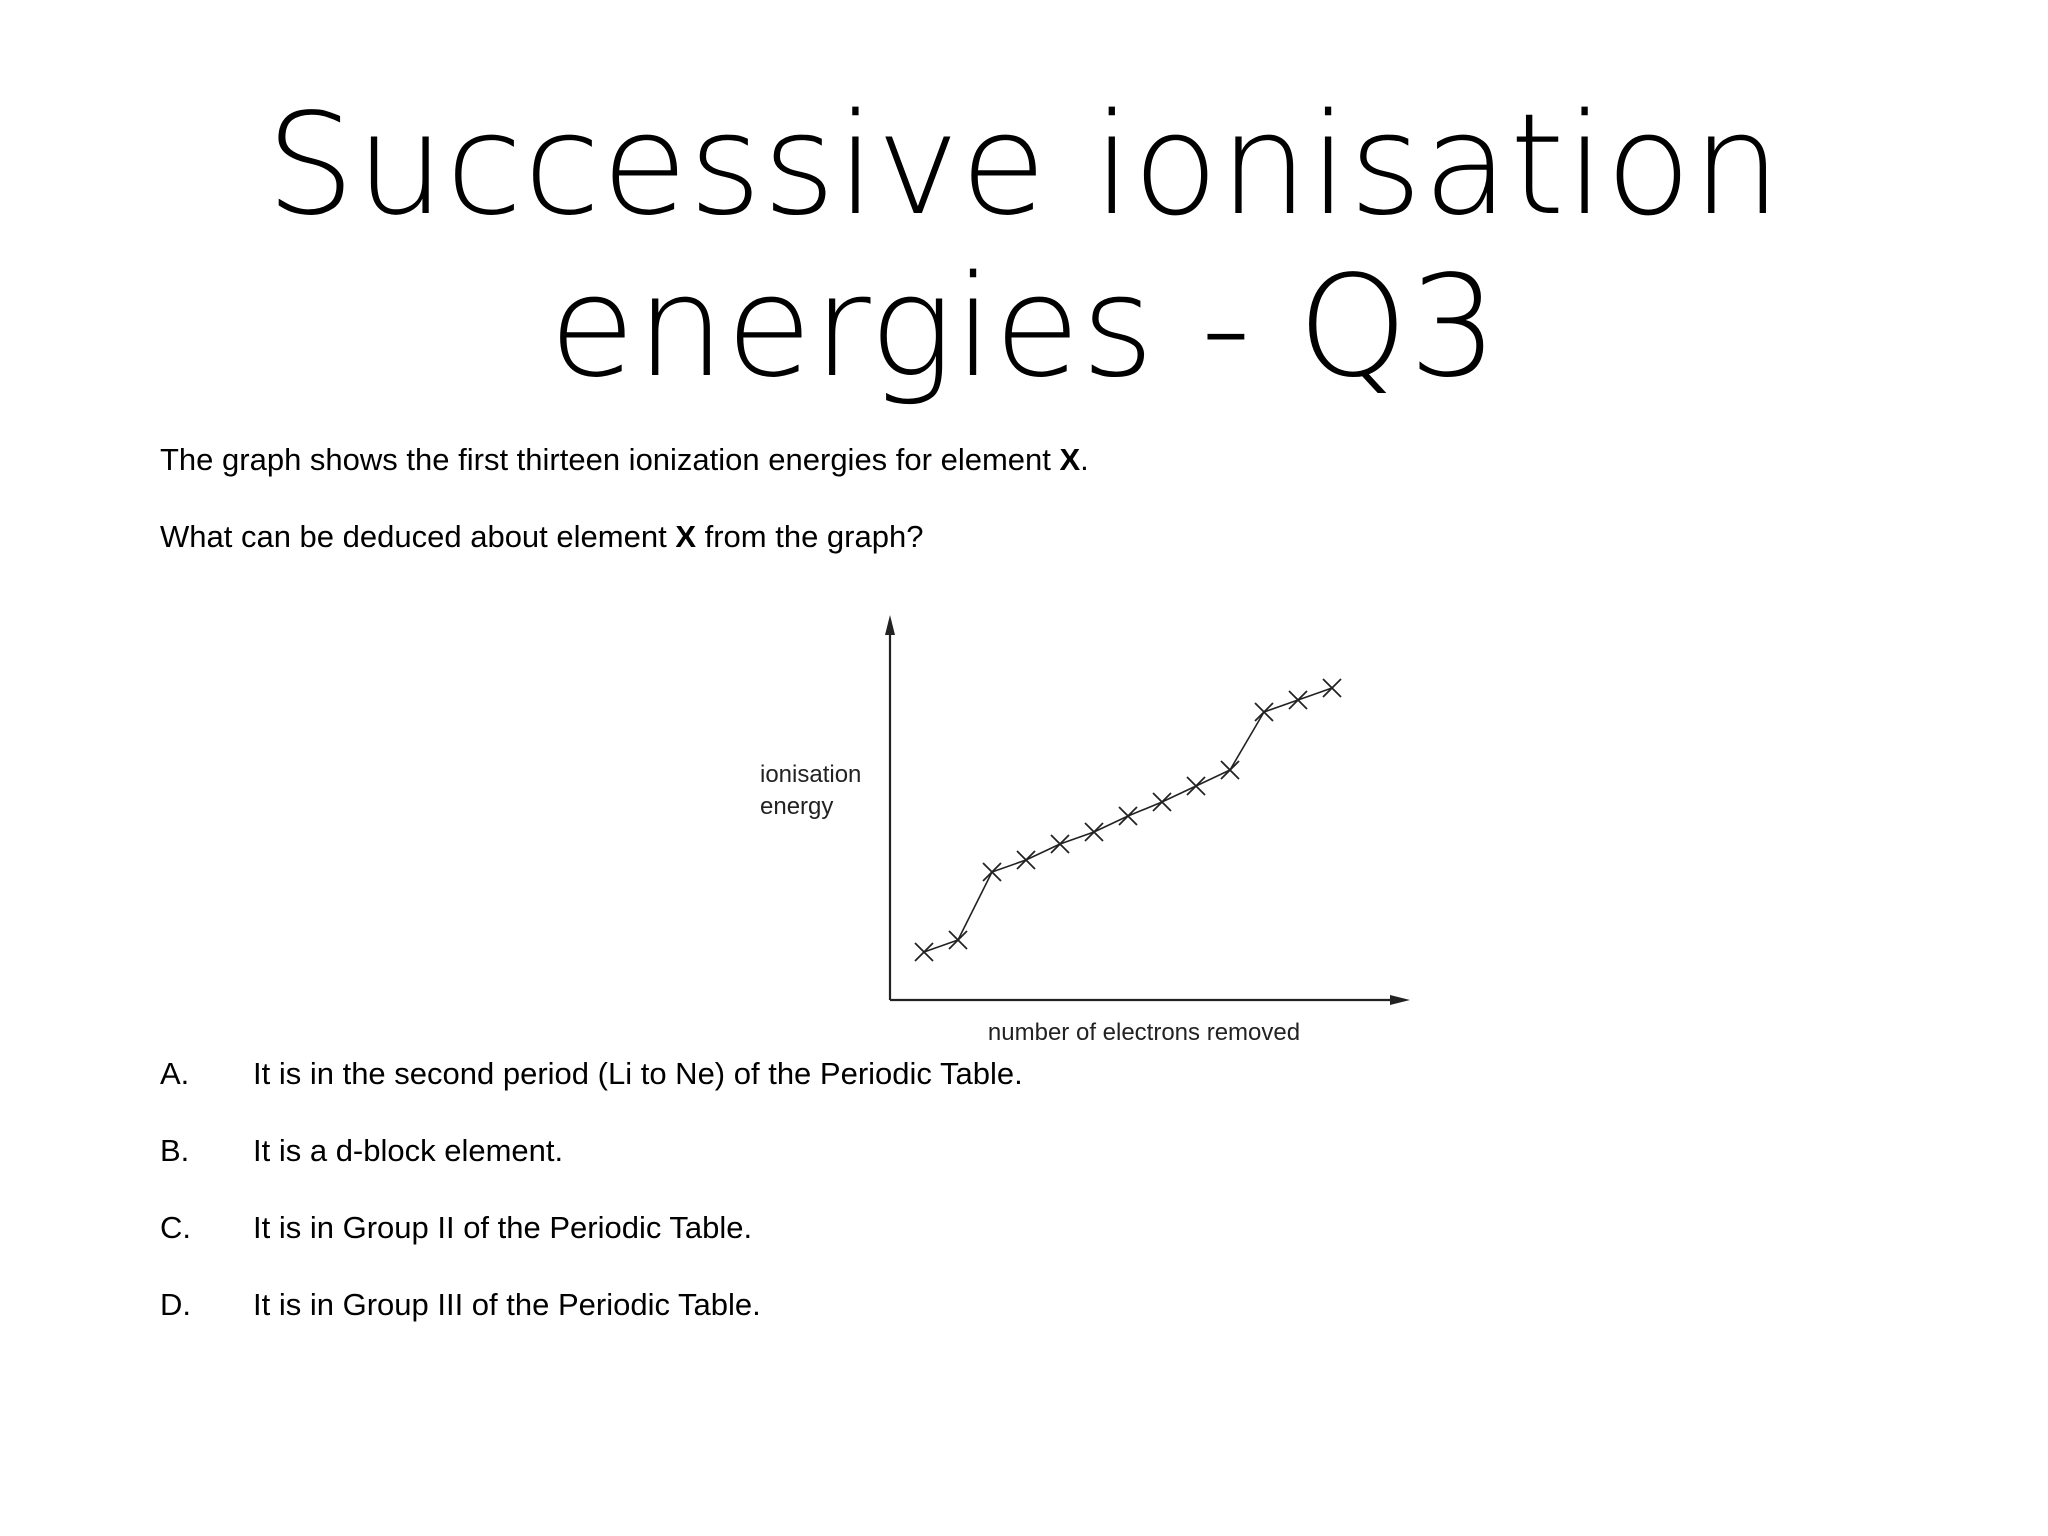 The image size is (2048, 1536). I want to click on y-axis-label-line2: energy, so click(796, 806).